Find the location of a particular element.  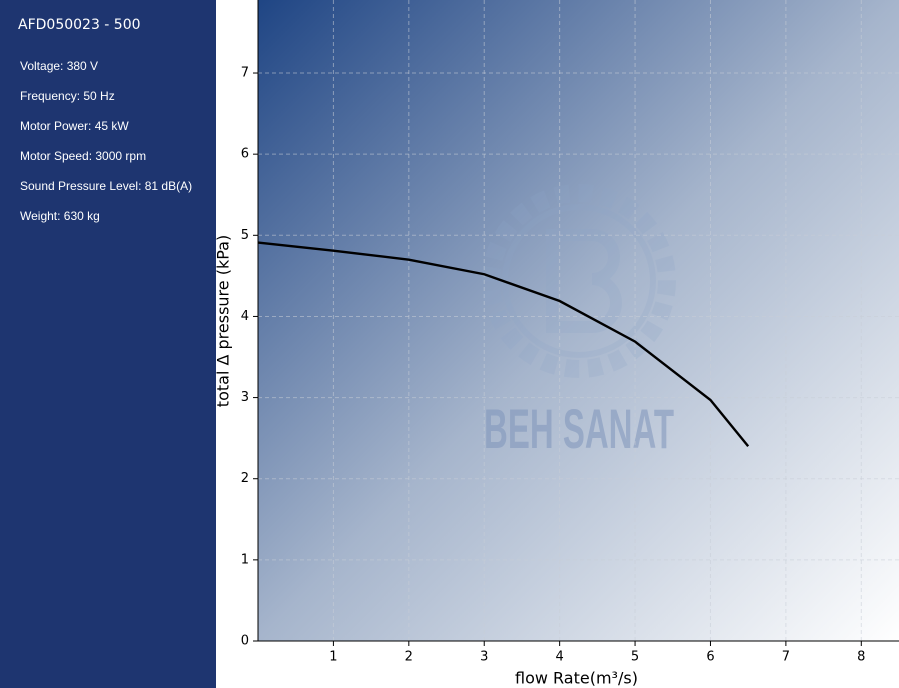

watermark-text: BEH SANAT is located at coordinates (579, 428).